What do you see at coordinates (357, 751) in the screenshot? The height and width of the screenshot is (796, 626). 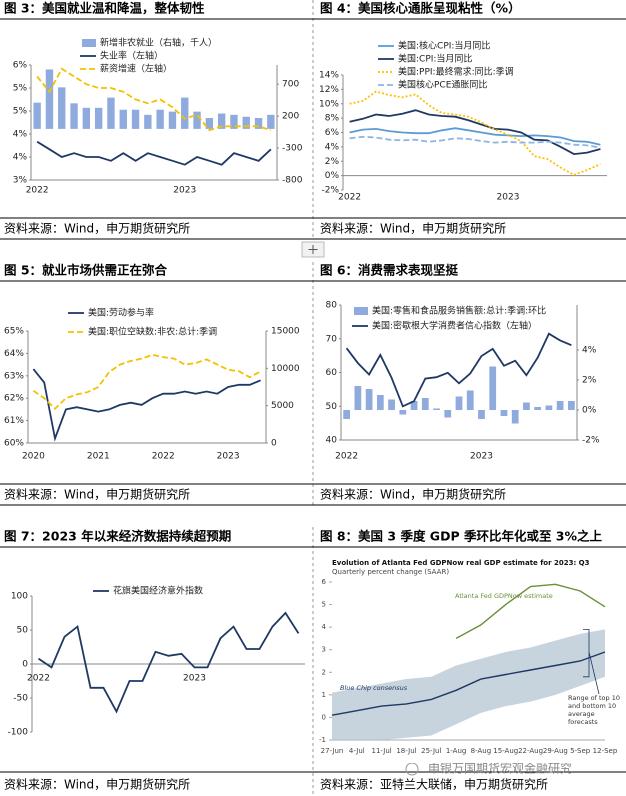 I see `x-tick-label: 4-Jul` at bounding box center [357, 751].